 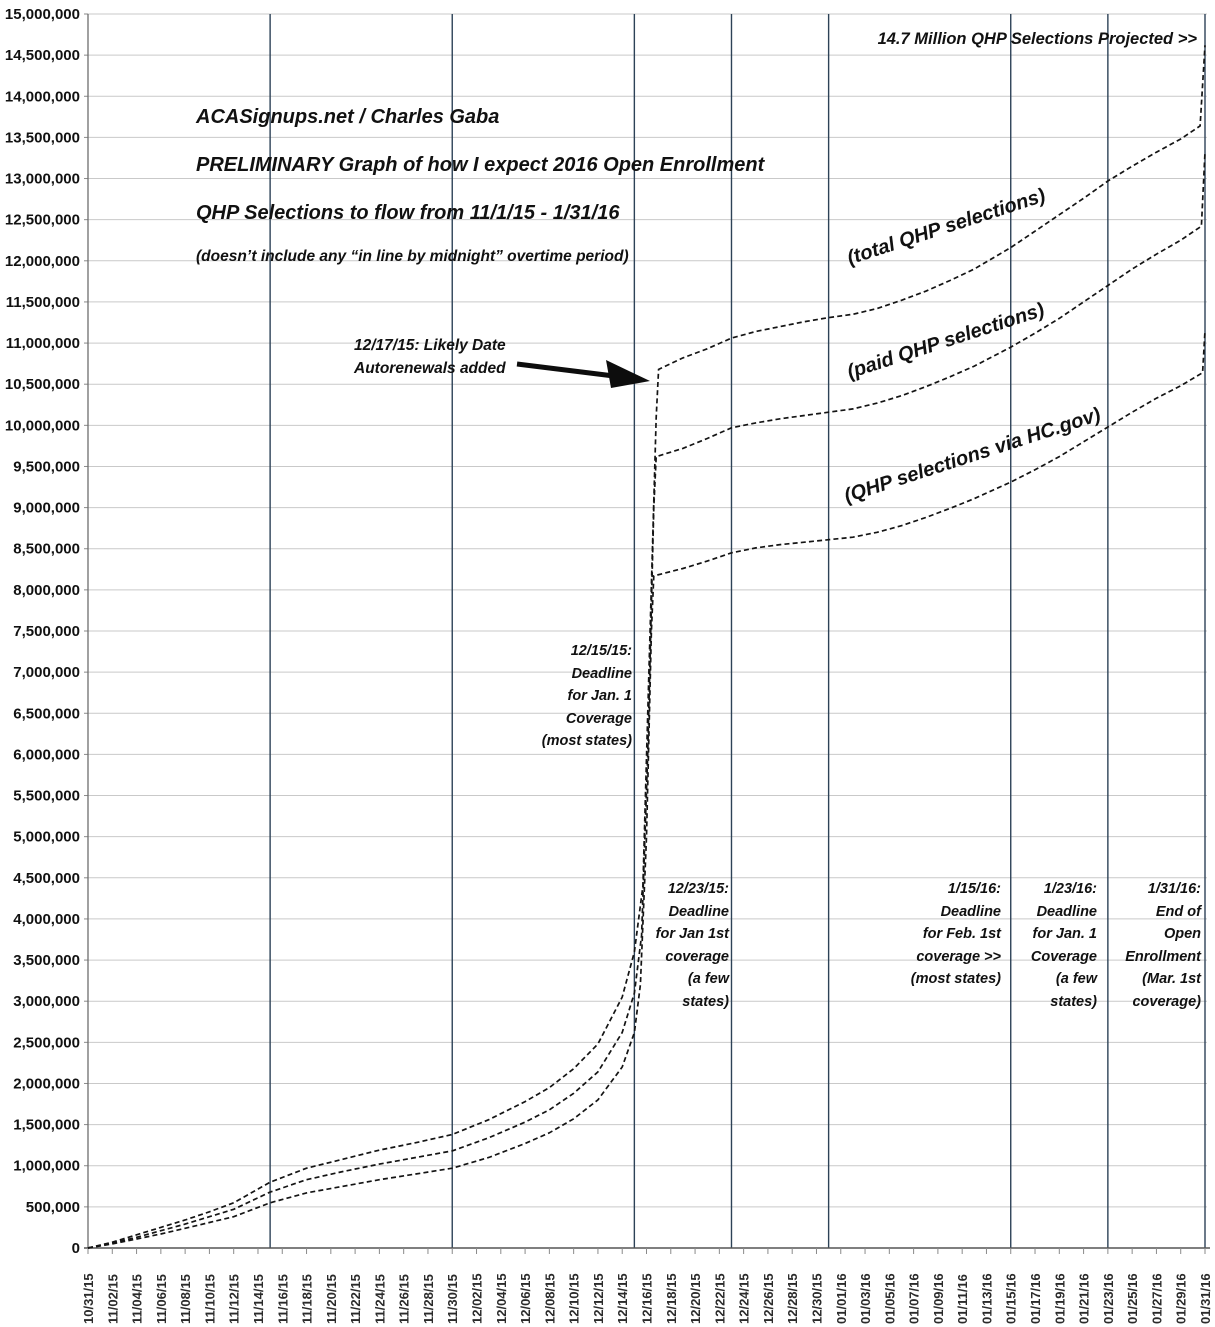 What do you see at coordinates (46, 1083) in the screenshot?
I see `y-axis-tick-label: 2,000,000` at bounding box center [46, 1083].